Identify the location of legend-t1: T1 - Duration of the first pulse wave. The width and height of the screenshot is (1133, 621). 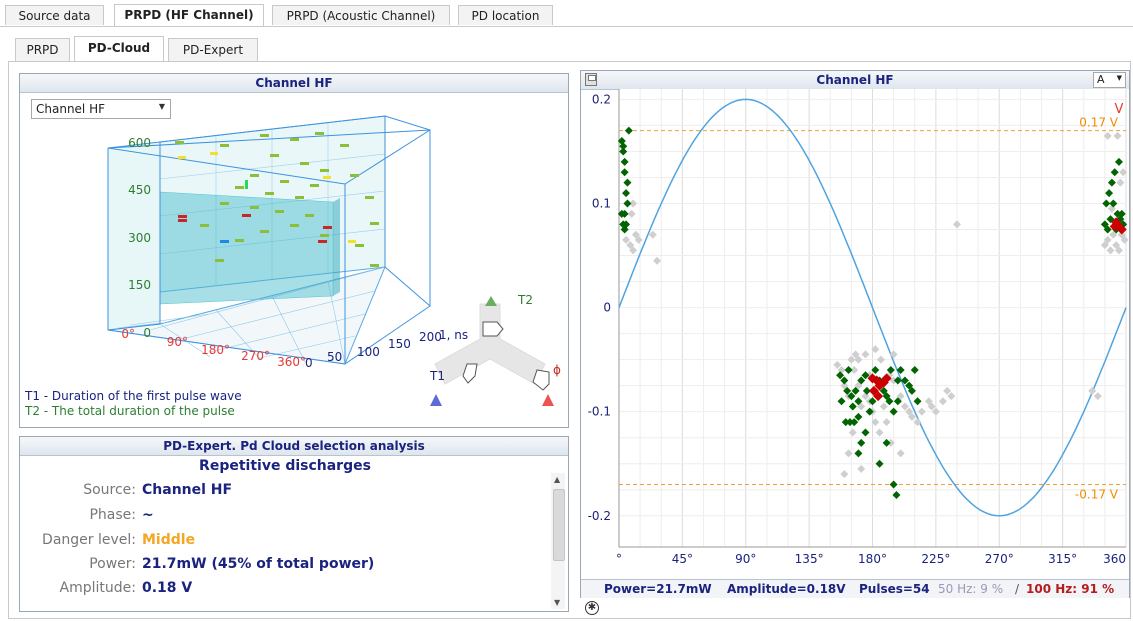
(133, 396).